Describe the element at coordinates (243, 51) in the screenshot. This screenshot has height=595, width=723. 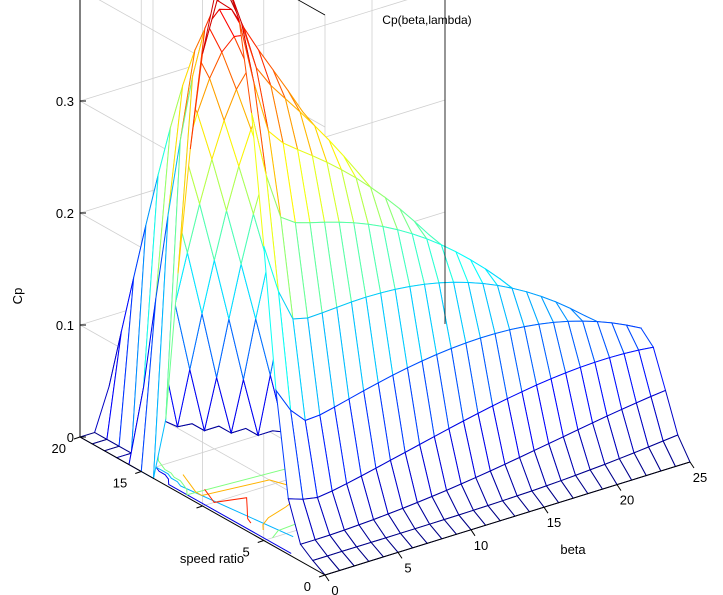
I see `gridline-z-back` at that location.